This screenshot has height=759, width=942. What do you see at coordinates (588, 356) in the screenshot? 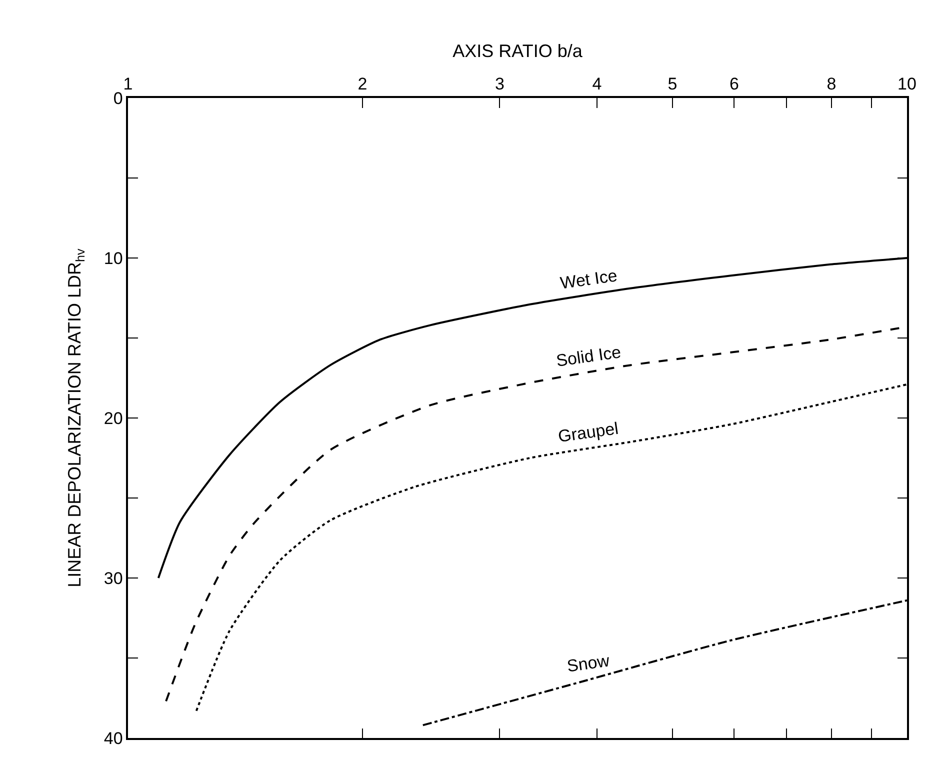
I see `text: Solid Ice` at bounding box center [588, 356].